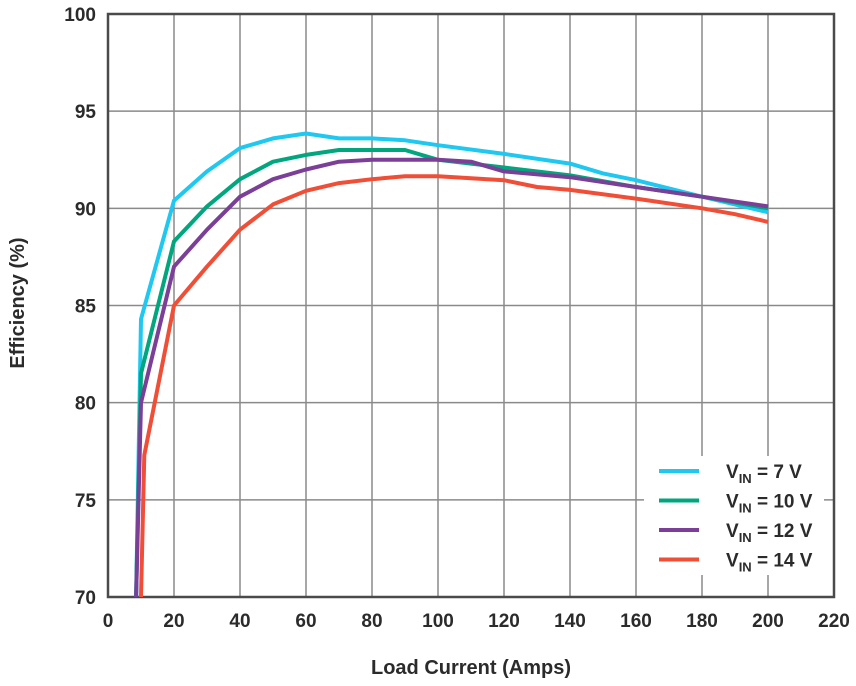 The height and width of the screenshot is (686, 856). Describe the element at coordinates (305, 621) in the screenshot. I see `x-tick-label: 60` at that location.